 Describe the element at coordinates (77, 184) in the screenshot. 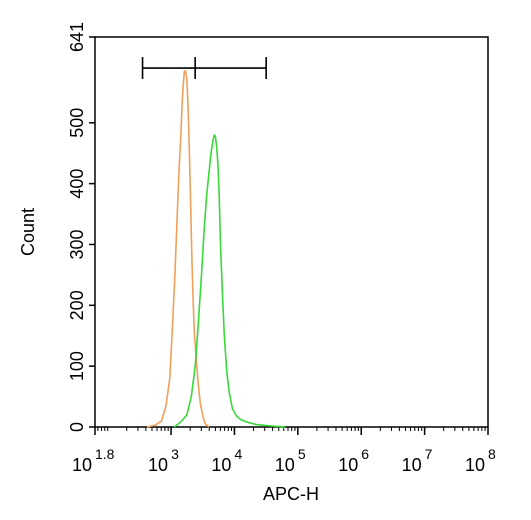

I see `y-tick-label: 400` at that location.